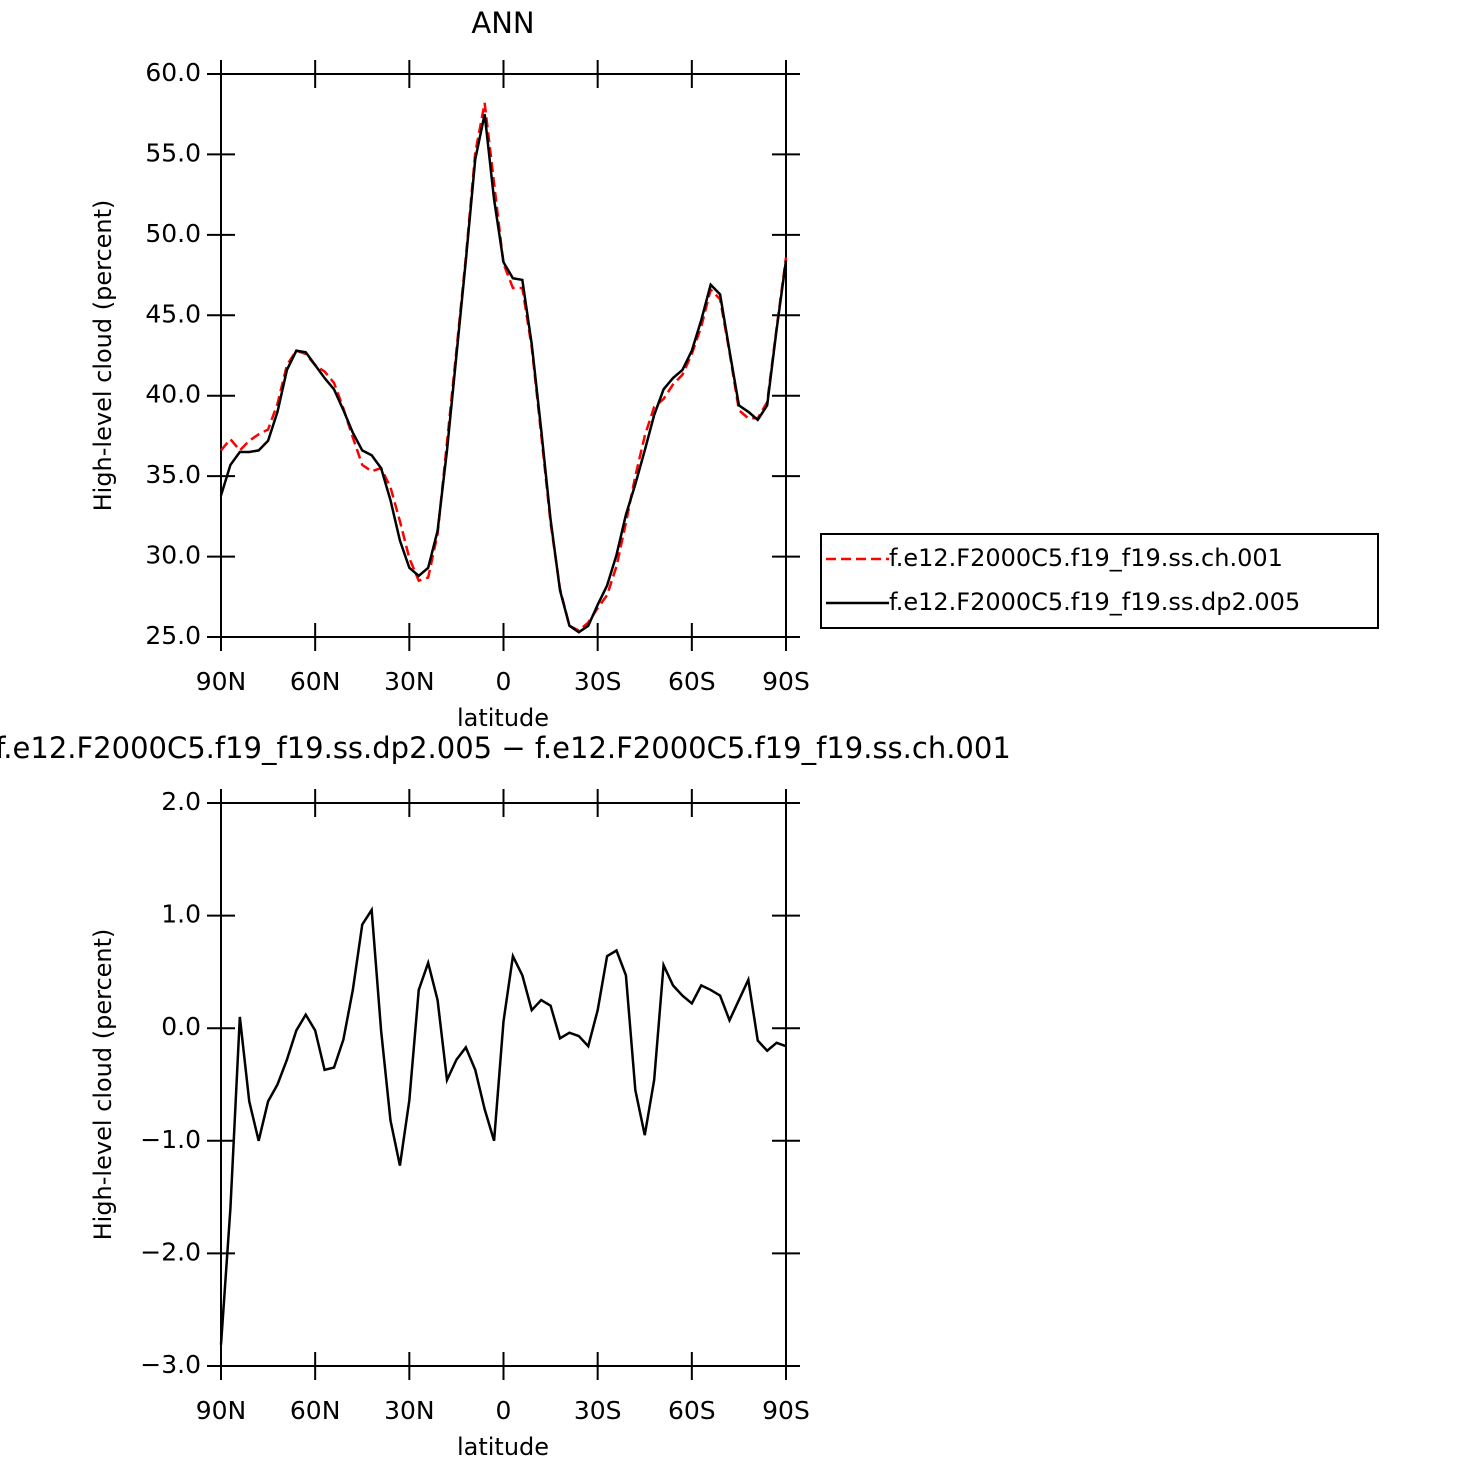 The width and height of the screenshot is (1469, 1469). What do you see at coordinates (170, 1251) in the screenshot?
I see `y-tick-label: −2.0` at bounding box center [170, 1251].